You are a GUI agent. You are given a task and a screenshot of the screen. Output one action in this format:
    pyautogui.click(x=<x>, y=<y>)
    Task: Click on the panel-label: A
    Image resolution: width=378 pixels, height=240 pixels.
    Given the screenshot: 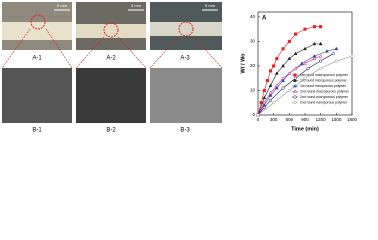 What is the action you would take?
    pyautogui.click(x=264, y=19)
    